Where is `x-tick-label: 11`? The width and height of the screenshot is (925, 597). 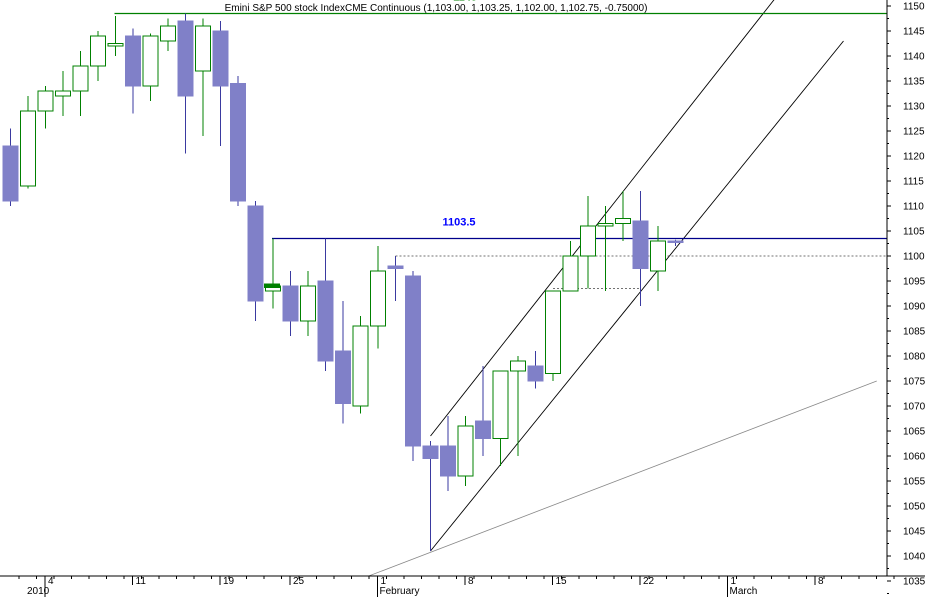 x-tick-label: 11 is located at coordinates (141, 581).